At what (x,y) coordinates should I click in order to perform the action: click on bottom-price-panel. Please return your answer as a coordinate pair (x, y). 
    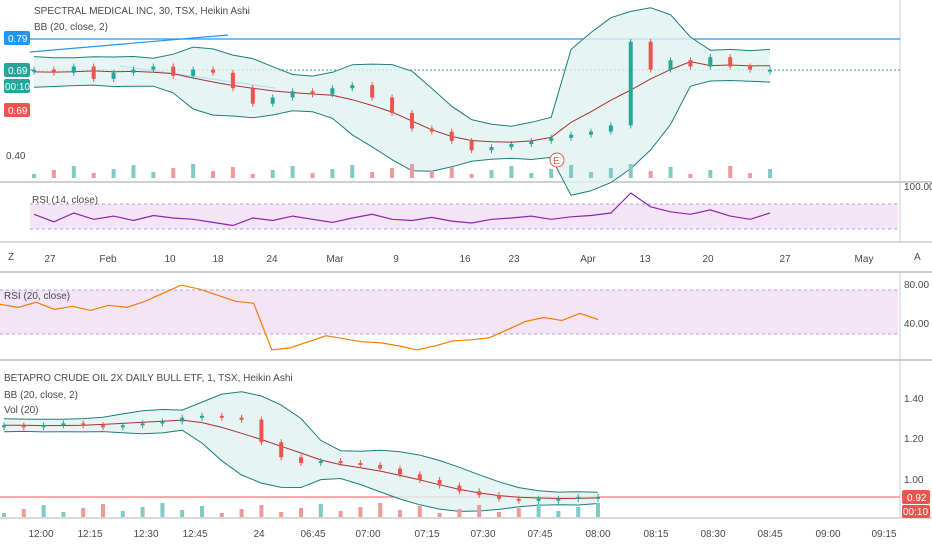
    Looking at the image, I should click on (301, 454).